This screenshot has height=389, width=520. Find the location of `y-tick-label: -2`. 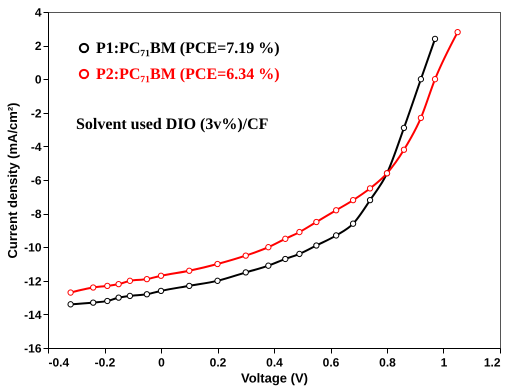

y-tick-label: -2 is located at coordinates (36, 113).